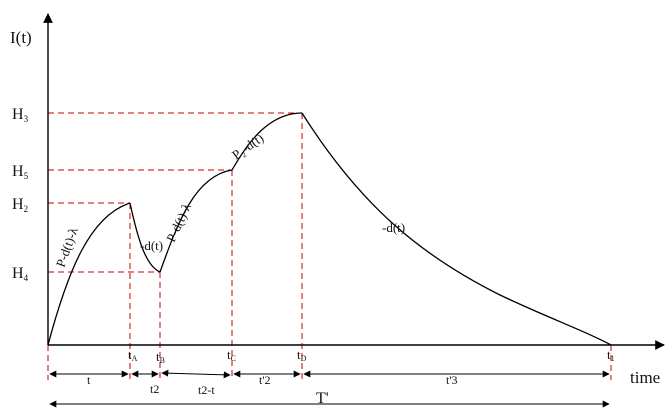 The width and height of the screenshot is (668, 412). I want to click on time-label-tc: tC, so click(231, 355).